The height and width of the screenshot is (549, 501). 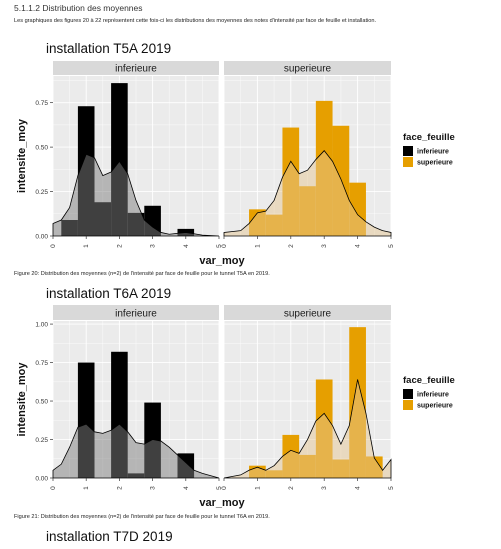 I want to click on figure-title-t5a: installation T5A 2019, so click(x=109, y=48).